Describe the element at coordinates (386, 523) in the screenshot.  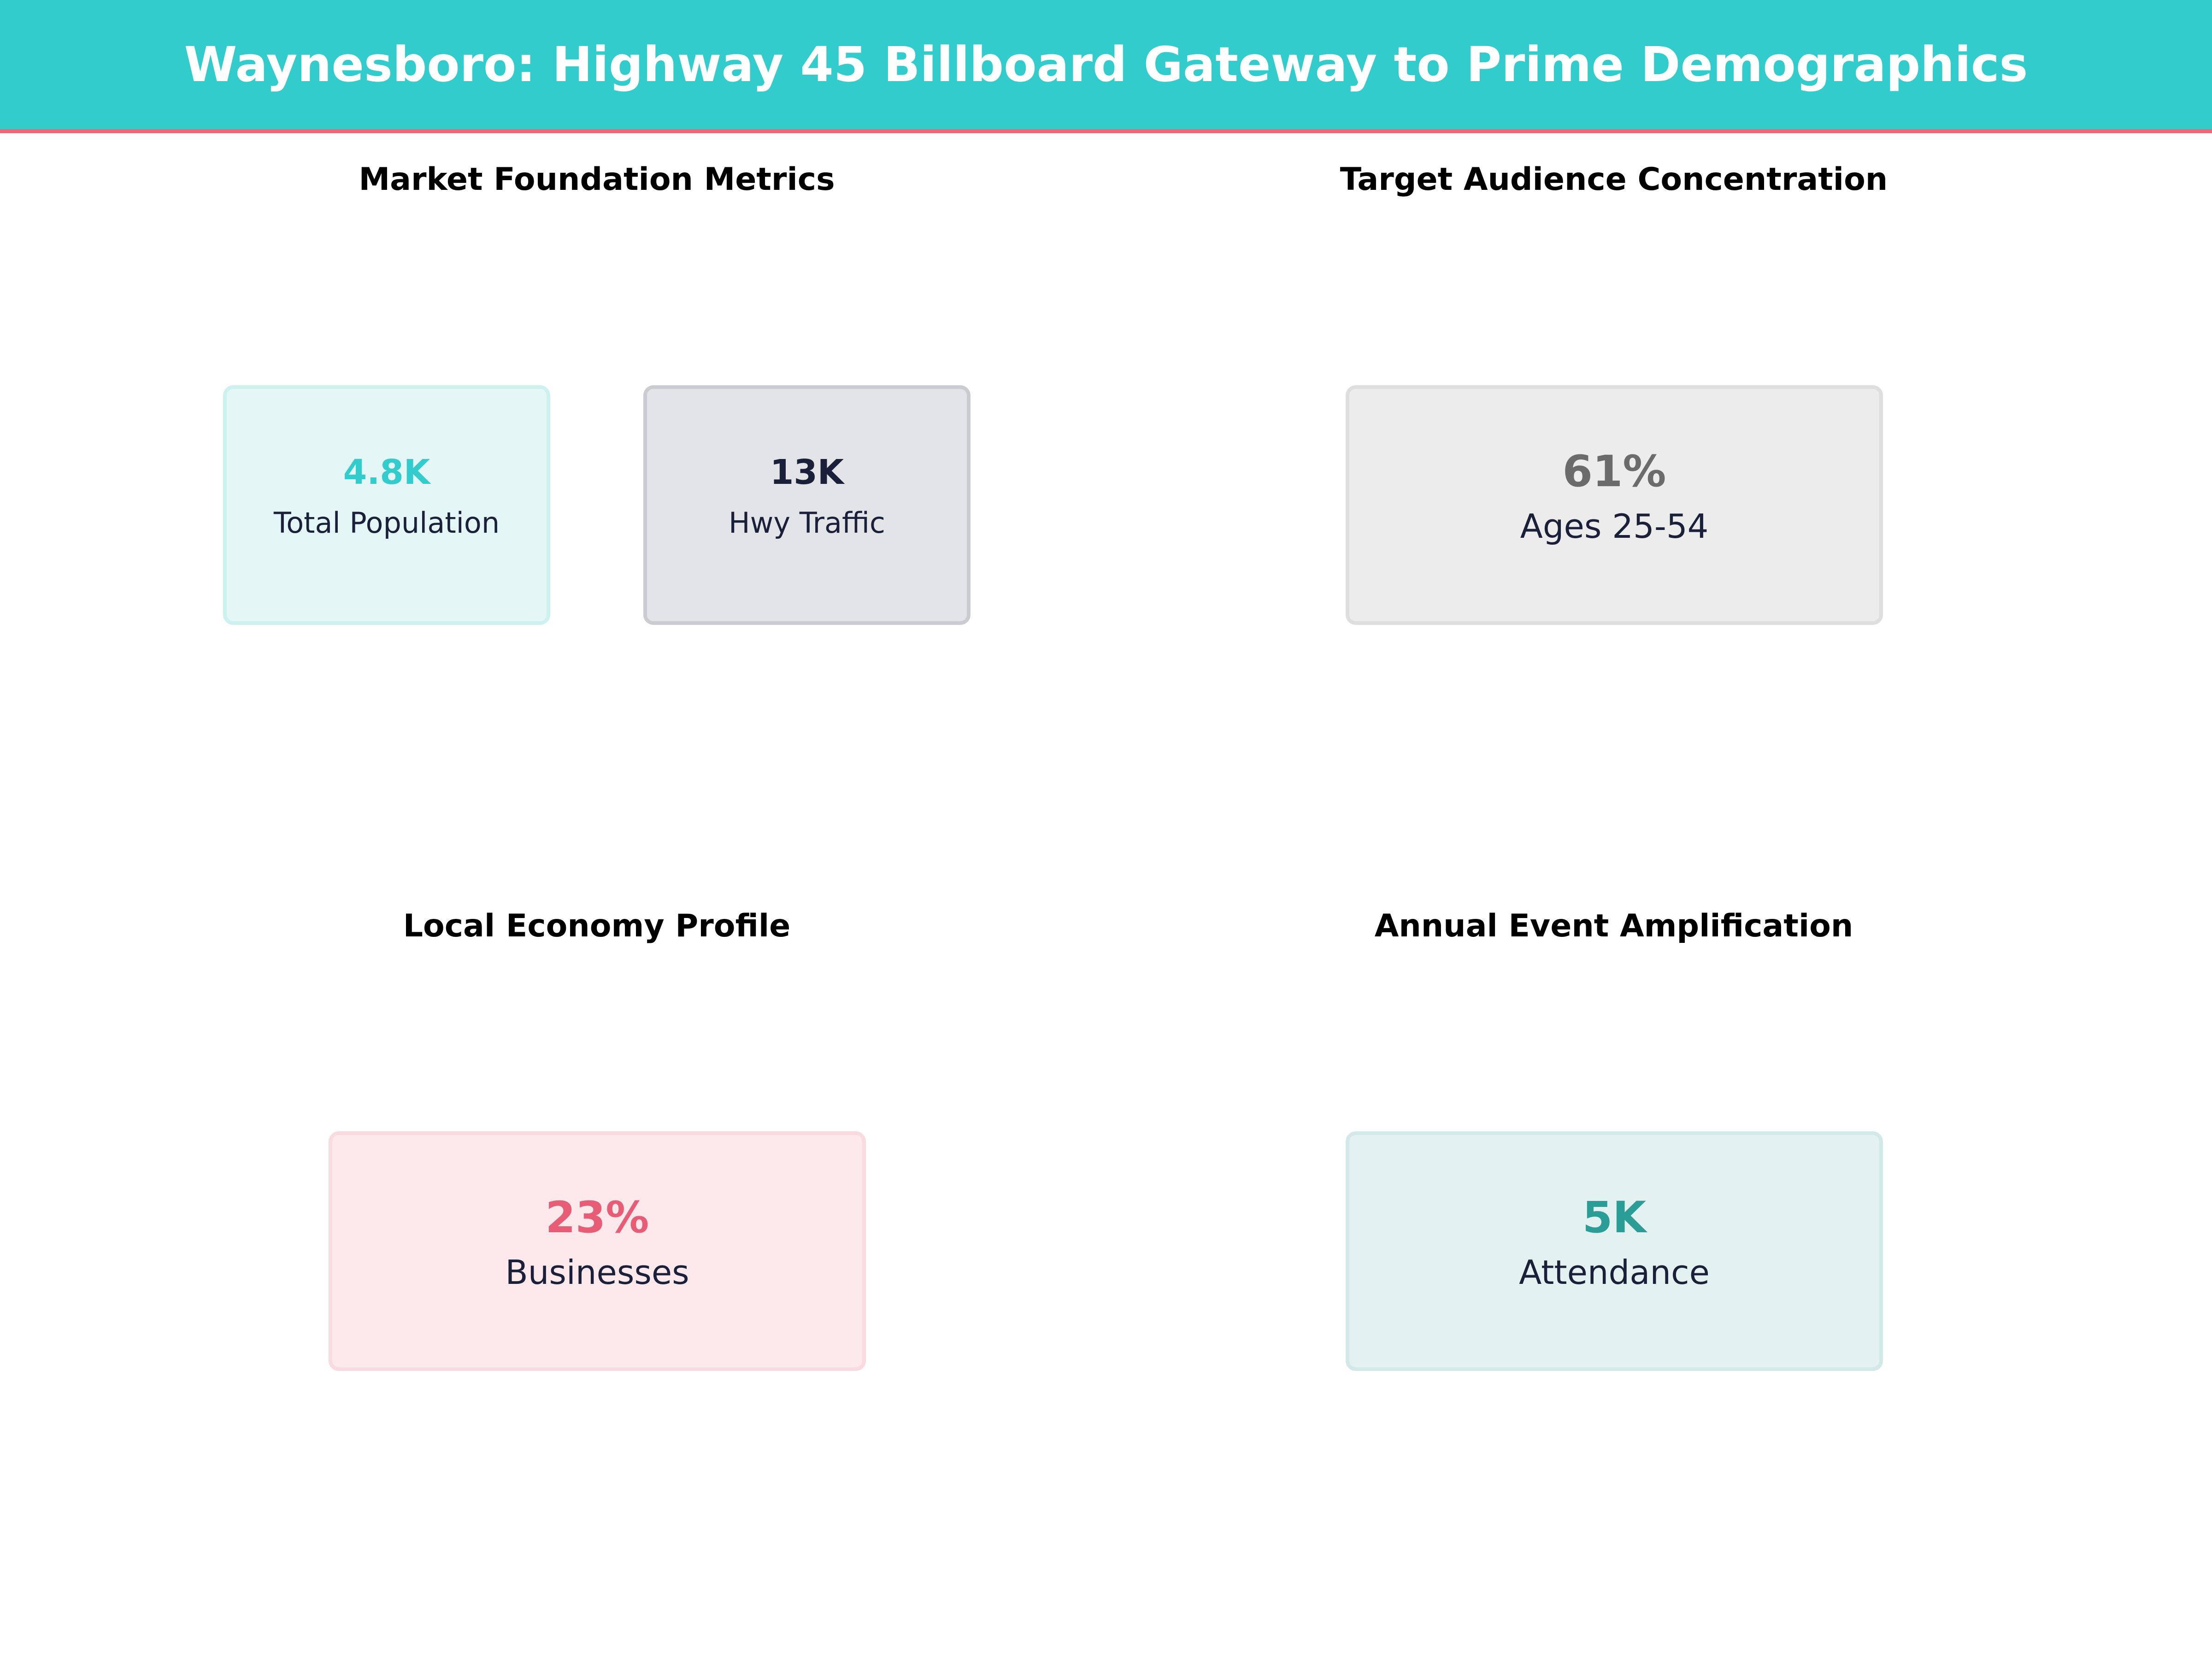
I see `metric-label: Total Population` at that location.